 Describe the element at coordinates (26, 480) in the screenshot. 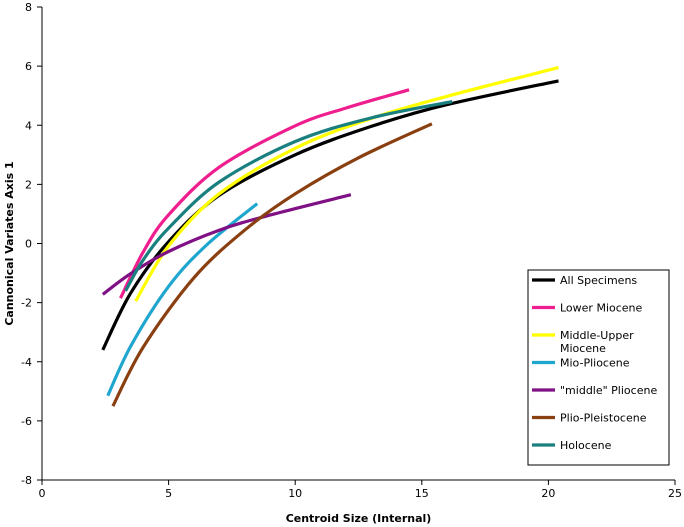

I see `y-tick-label: -8` at that location.